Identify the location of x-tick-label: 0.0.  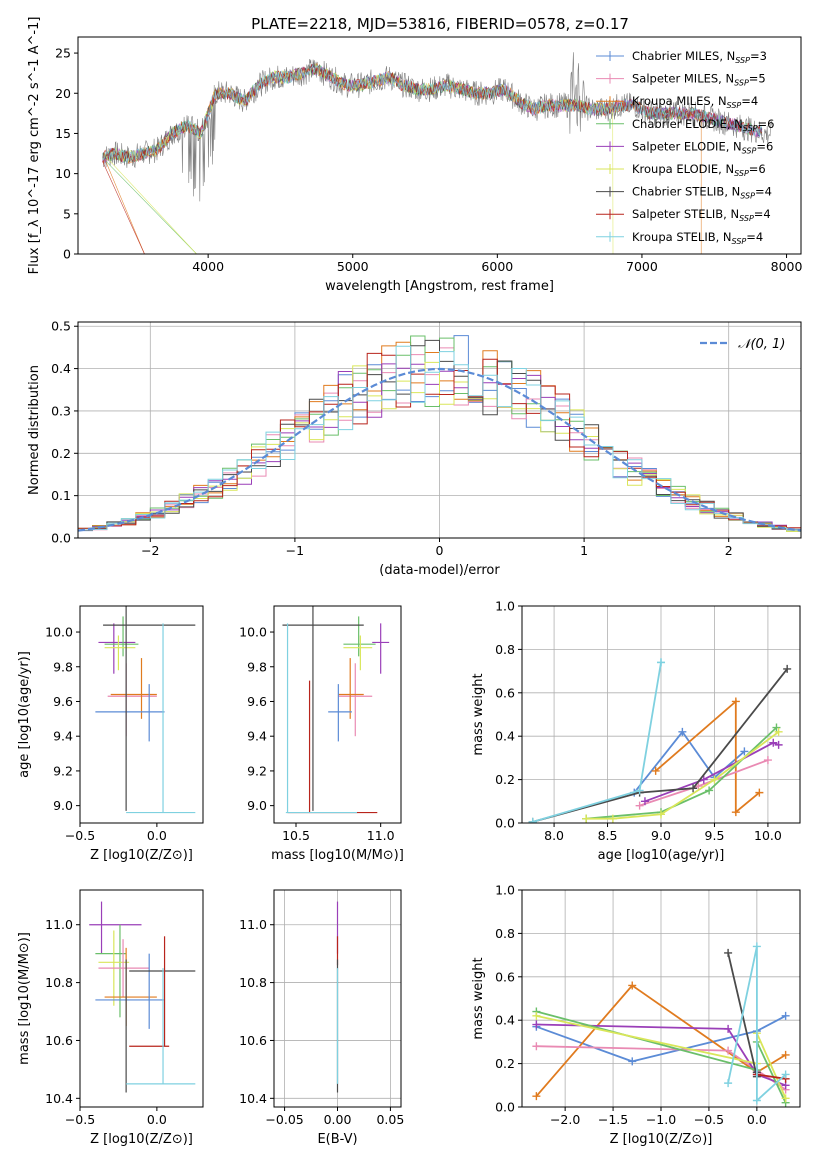
(157, 1119).